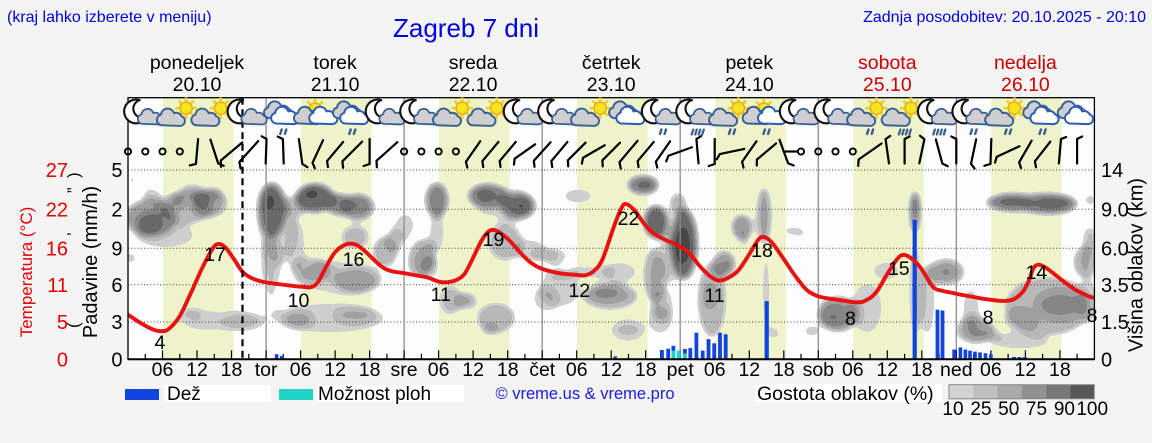 The height and width of the screenshot is (443, 1152). Describe the element at coordinates (466, 28) in the screenshot. I see `svg-text: Zagreb 7 dni` at that location.